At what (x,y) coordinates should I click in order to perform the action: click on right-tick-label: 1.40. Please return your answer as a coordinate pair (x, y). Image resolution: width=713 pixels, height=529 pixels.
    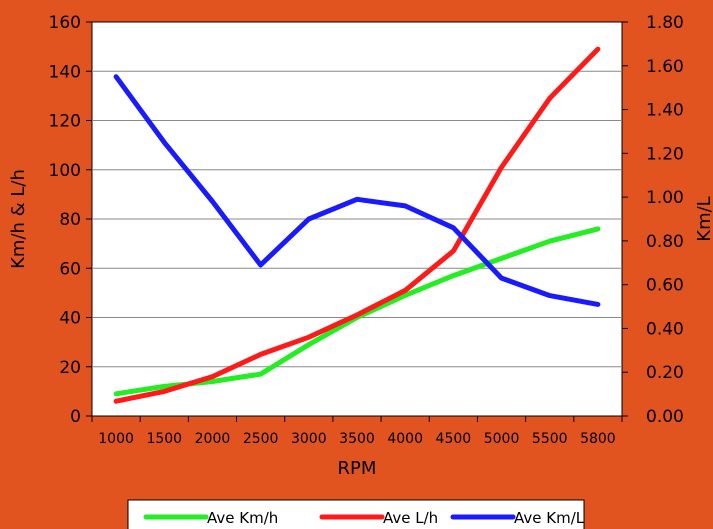
    Looking at the image, I should click on (665, 111).